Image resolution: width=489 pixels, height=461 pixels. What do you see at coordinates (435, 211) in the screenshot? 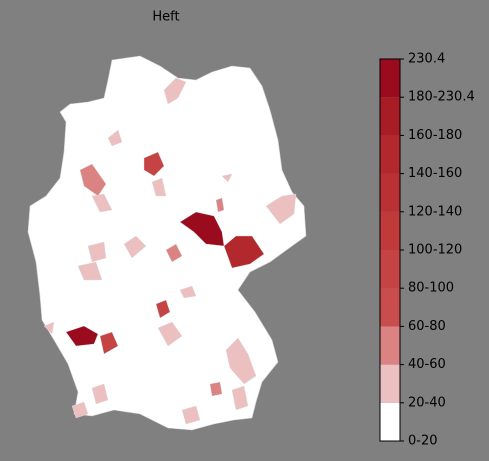
I see `colorbar-tick-label: 120-140` at bounding box center [435, 211].